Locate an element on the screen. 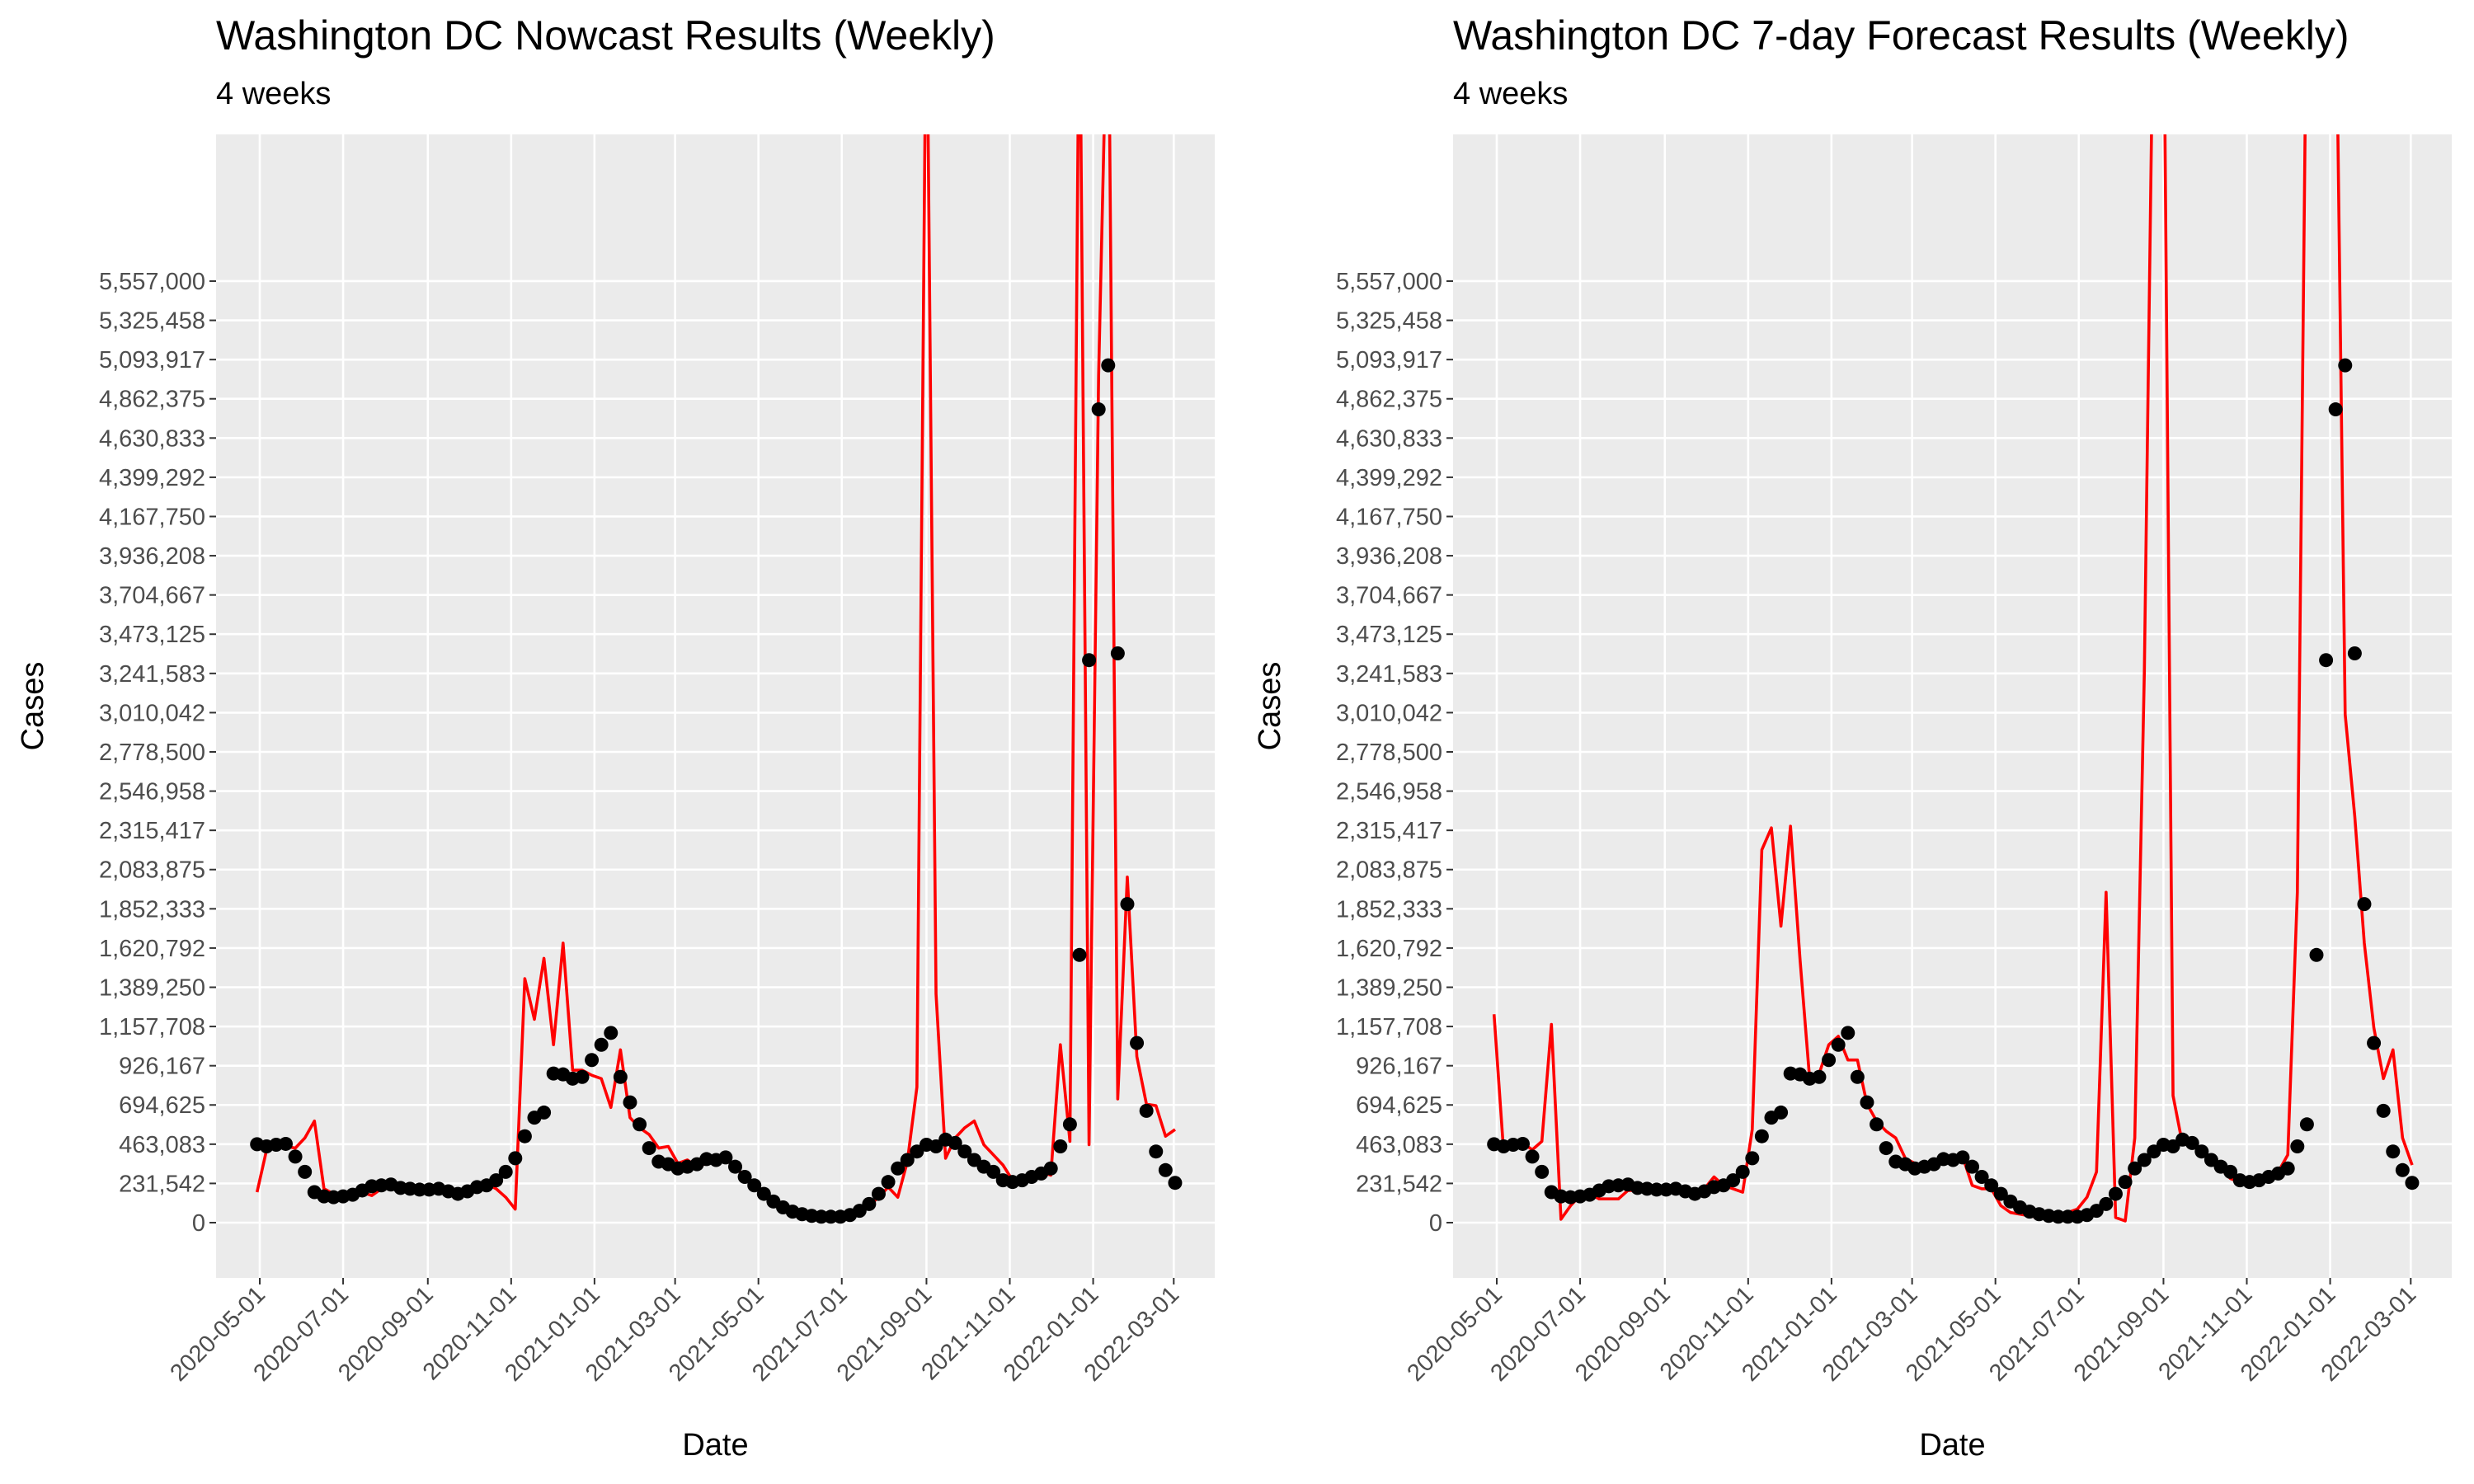 The image size is (2474, 1484). y-tick-label: 3,241,583 is located at coordinates (152, 674).